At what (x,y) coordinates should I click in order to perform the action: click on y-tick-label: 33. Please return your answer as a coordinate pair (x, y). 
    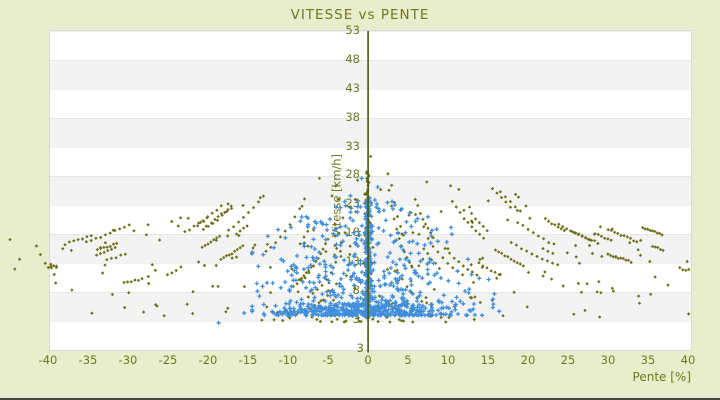
    Looking at the image, I should click on (352, 146).